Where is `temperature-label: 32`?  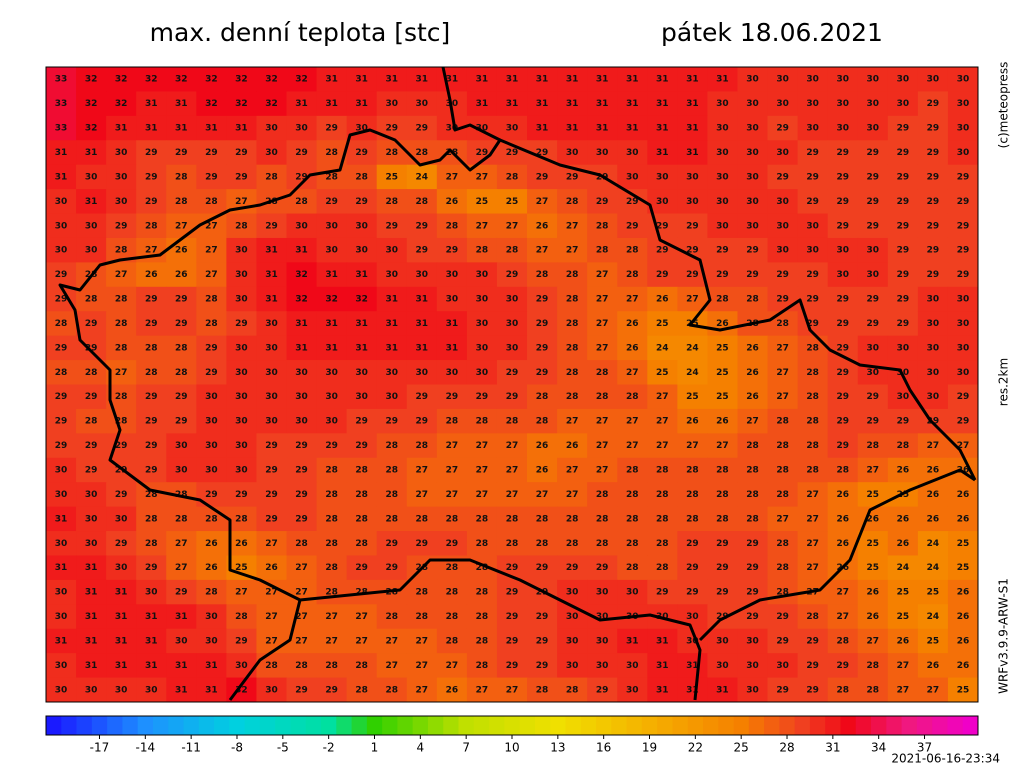 temperature-label: 32 is located at coordinates (151, 80).